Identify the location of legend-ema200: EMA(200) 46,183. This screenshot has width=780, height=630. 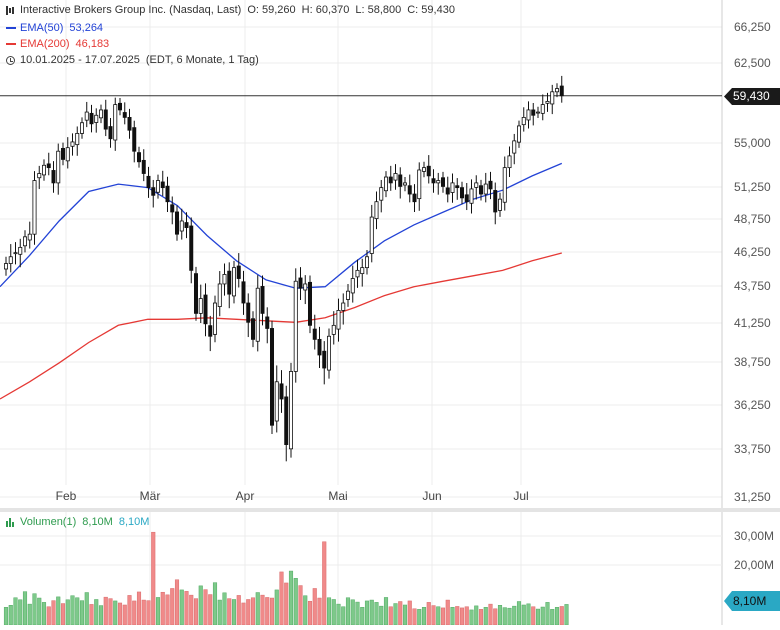
(57, 44).